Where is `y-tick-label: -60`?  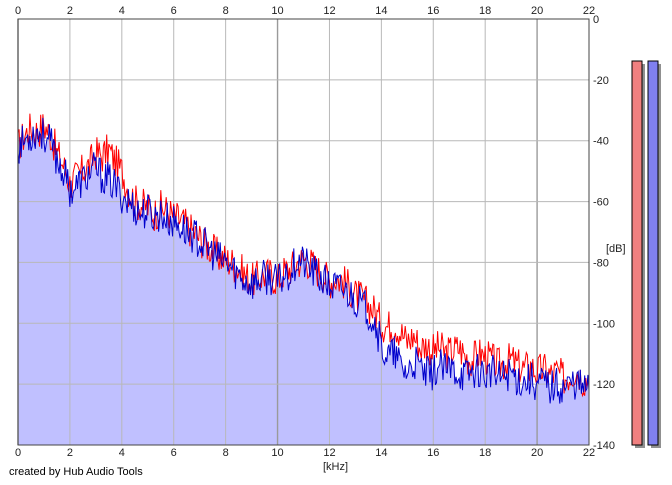
y-tick-label: -60 is located at coordinates (601, 203).